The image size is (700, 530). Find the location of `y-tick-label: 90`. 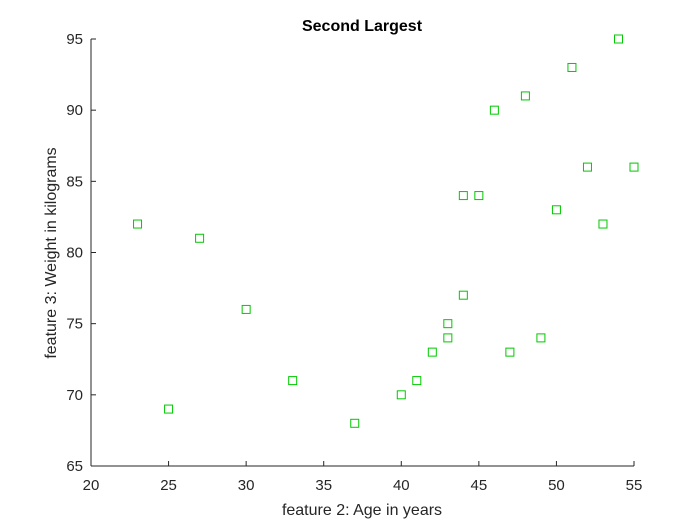

y-tick-label: 90 is located at coordinates (74, 110).